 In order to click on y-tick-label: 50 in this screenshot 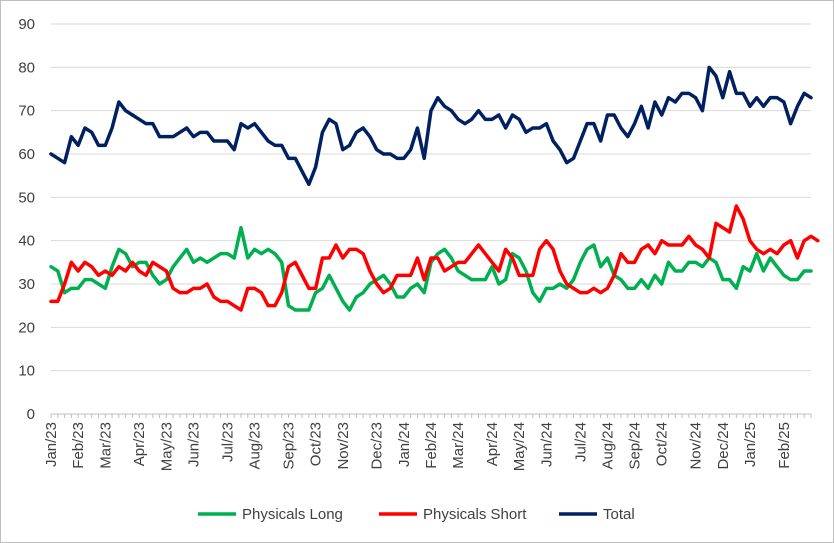, I will do `click(26, 197)`.